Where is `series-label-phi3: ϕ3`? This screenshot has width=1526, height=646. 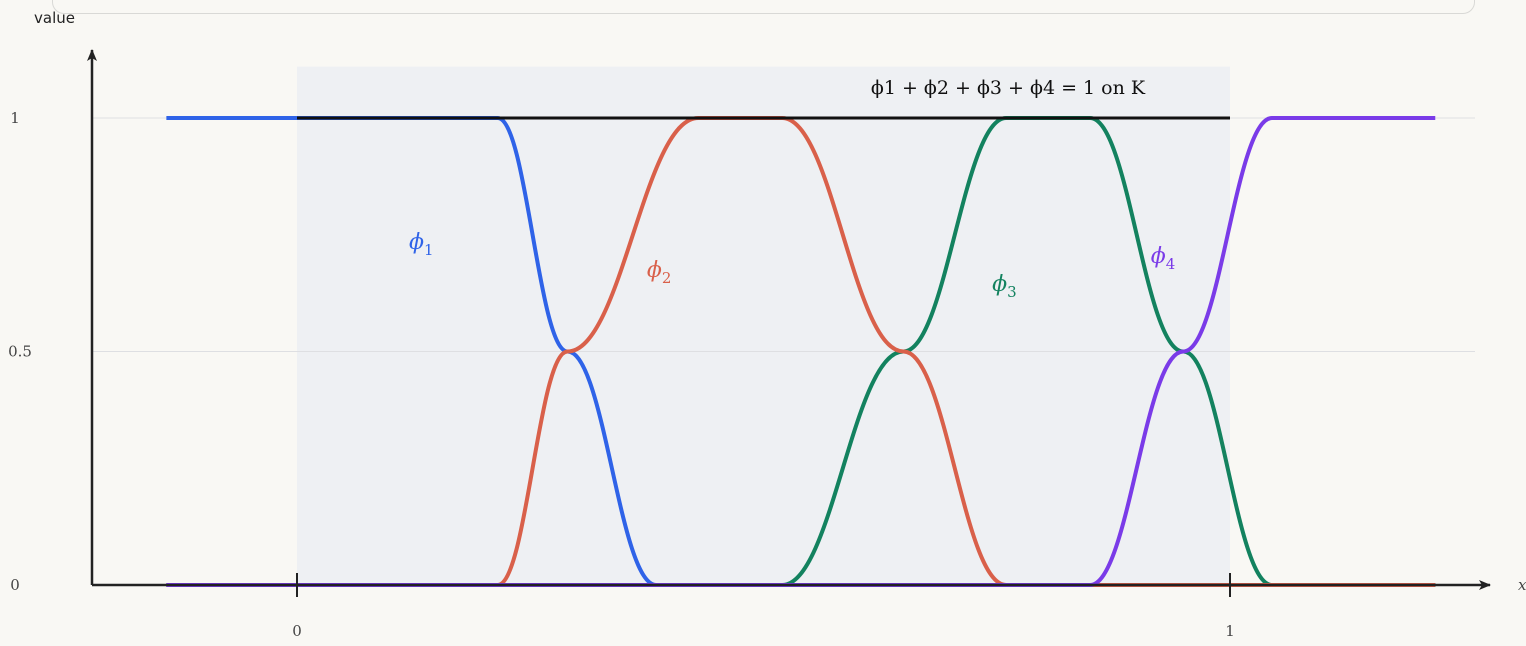 series-label-phi3: ϕ3 is located at coordinates (1004, 286).